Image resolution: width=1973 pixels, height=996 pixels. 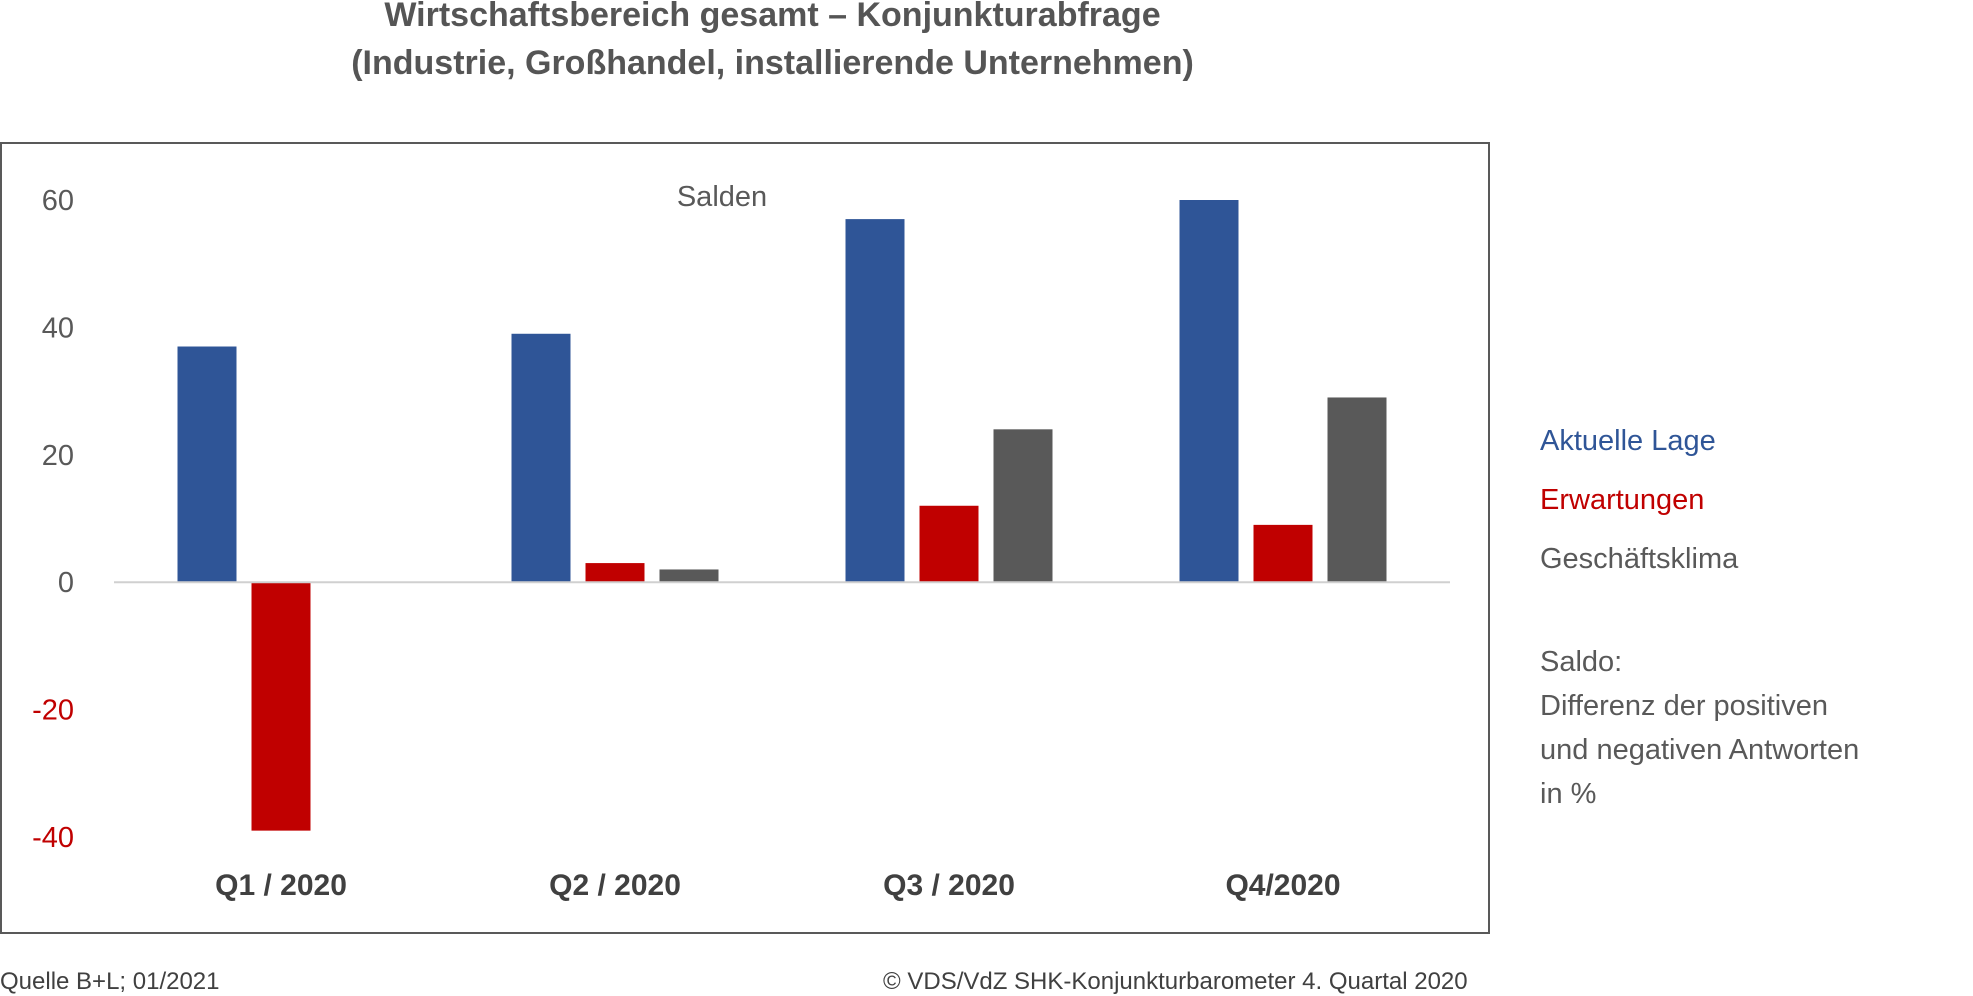 What do you see at coordinates (58, 201) in the screenshot?
I see `y-tick-label: 60` at bounding box center [58, 201].